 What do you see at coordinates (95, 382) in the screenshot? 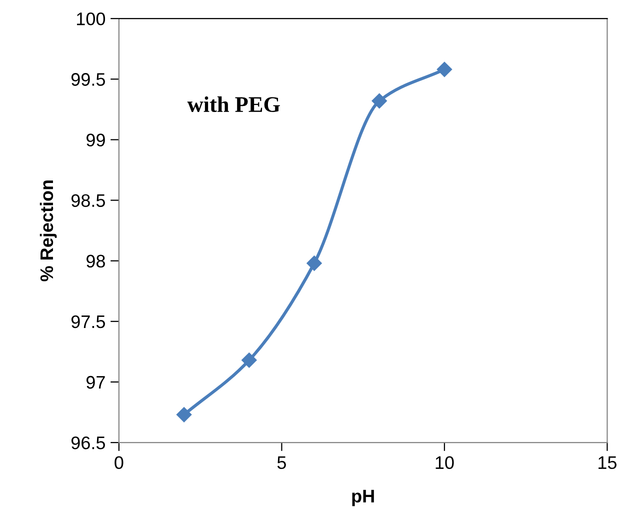
I see `y-tick-label: 97` at bounding box center [95, 382].